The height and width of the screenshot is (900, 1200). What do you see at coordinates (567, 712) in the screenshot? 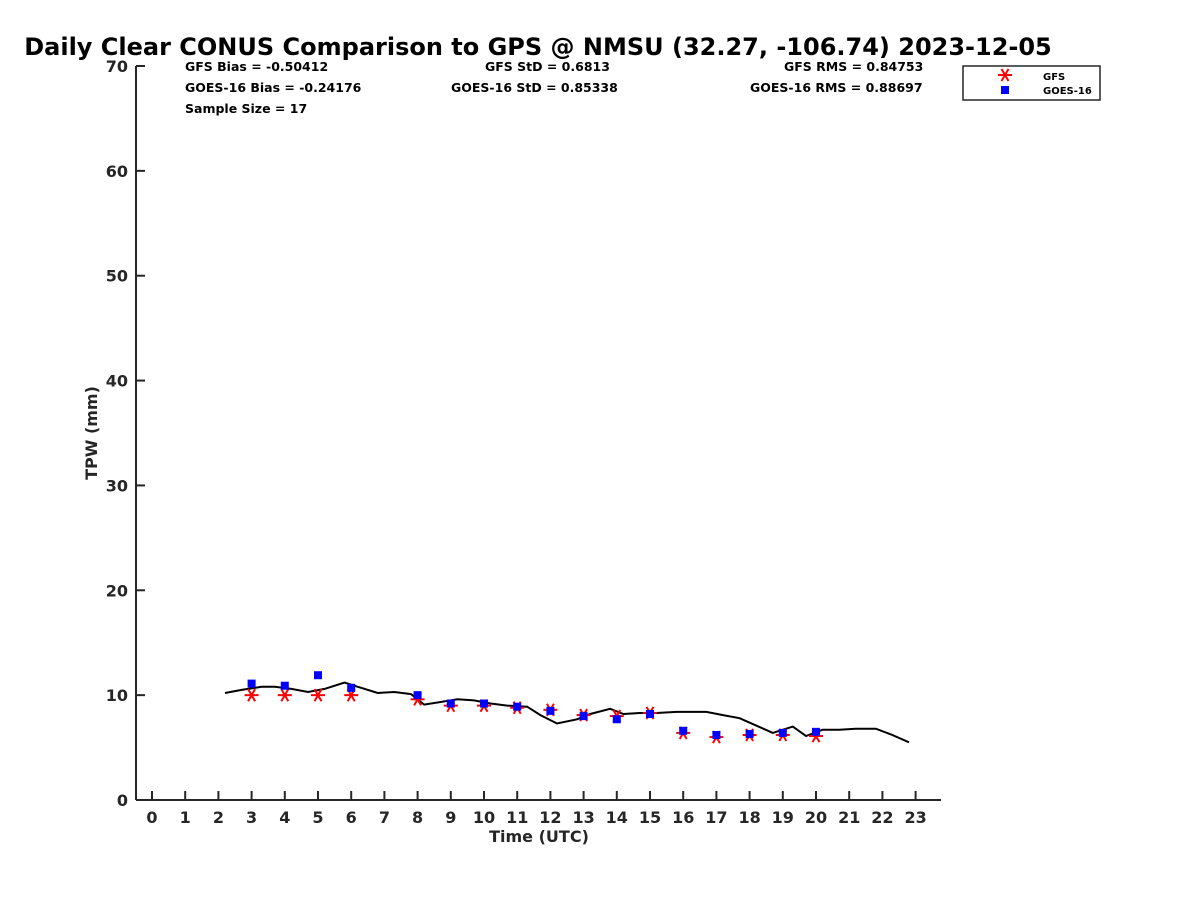
I see `gps-series-line` at bounding box center [567, 712].